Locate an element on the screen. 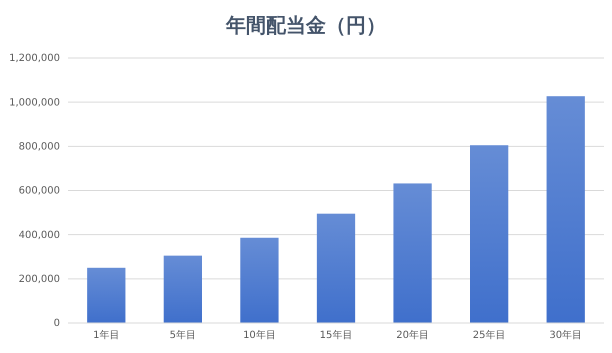  y-tick-label: 0 is located at coordinates (57, 324).